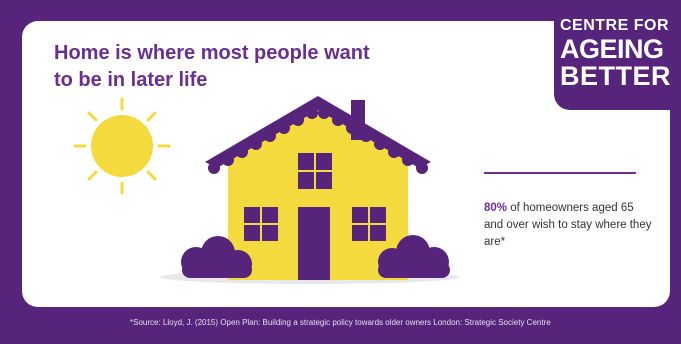 Image resolution: width=681 pixels, height=344 pixels. Describe the element at coordinates (369, 224) in the screenshot. I see `right-window` at that location.